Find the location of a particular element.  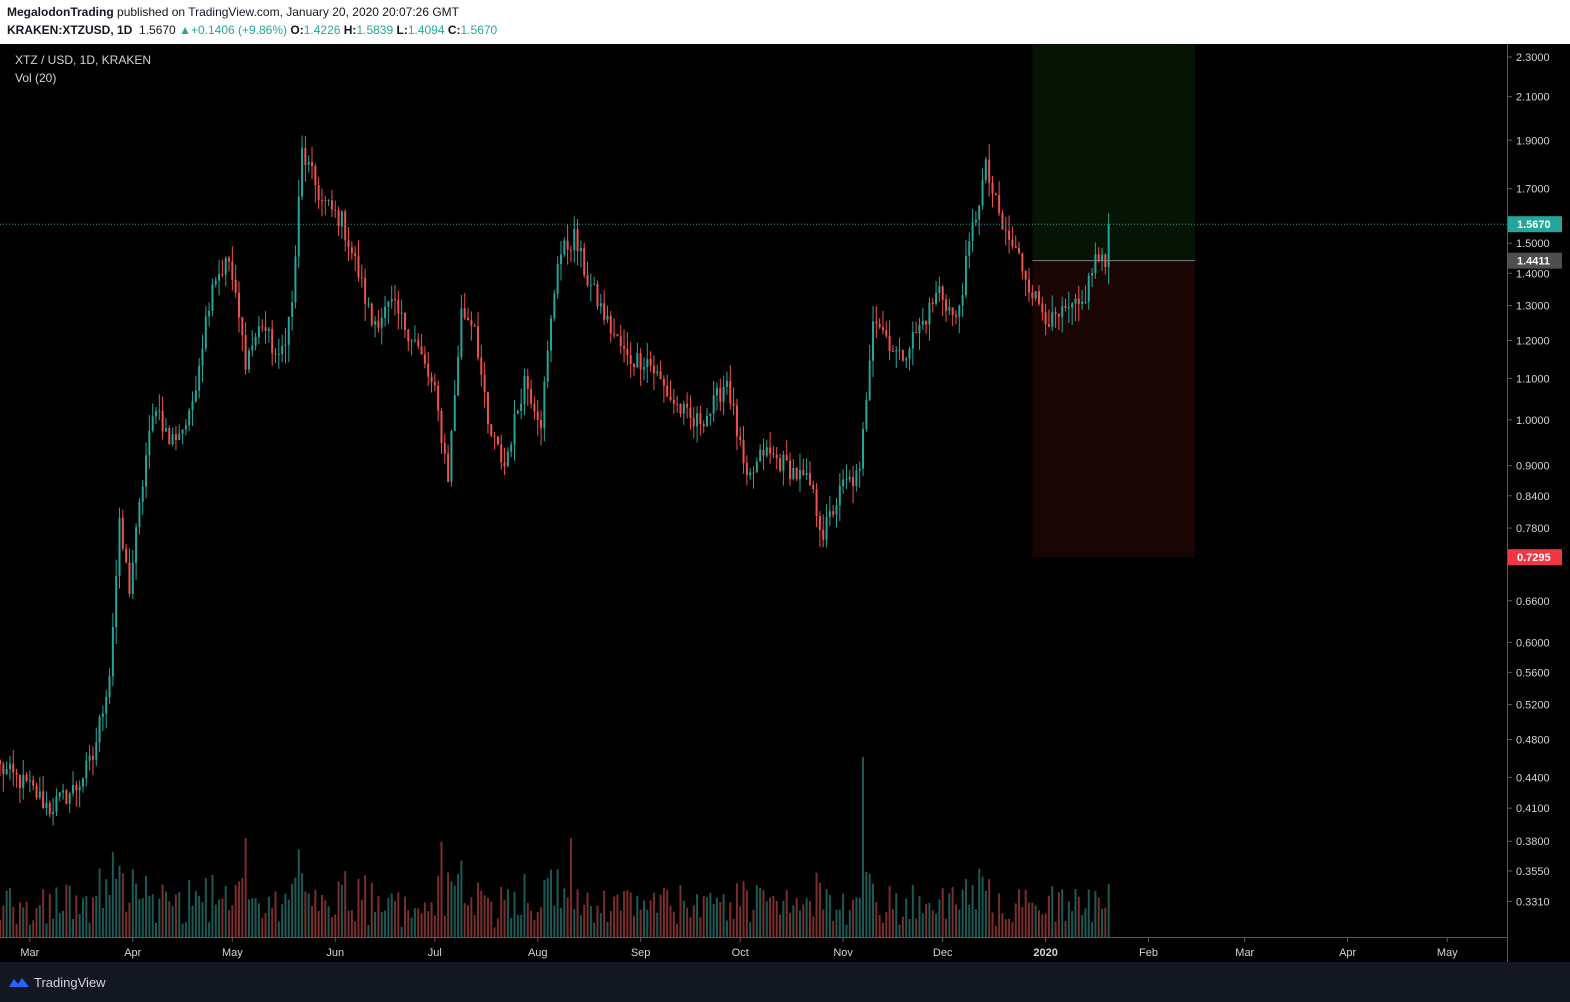

author-name: MegalodonTrading is located at coordinates (60, 12).